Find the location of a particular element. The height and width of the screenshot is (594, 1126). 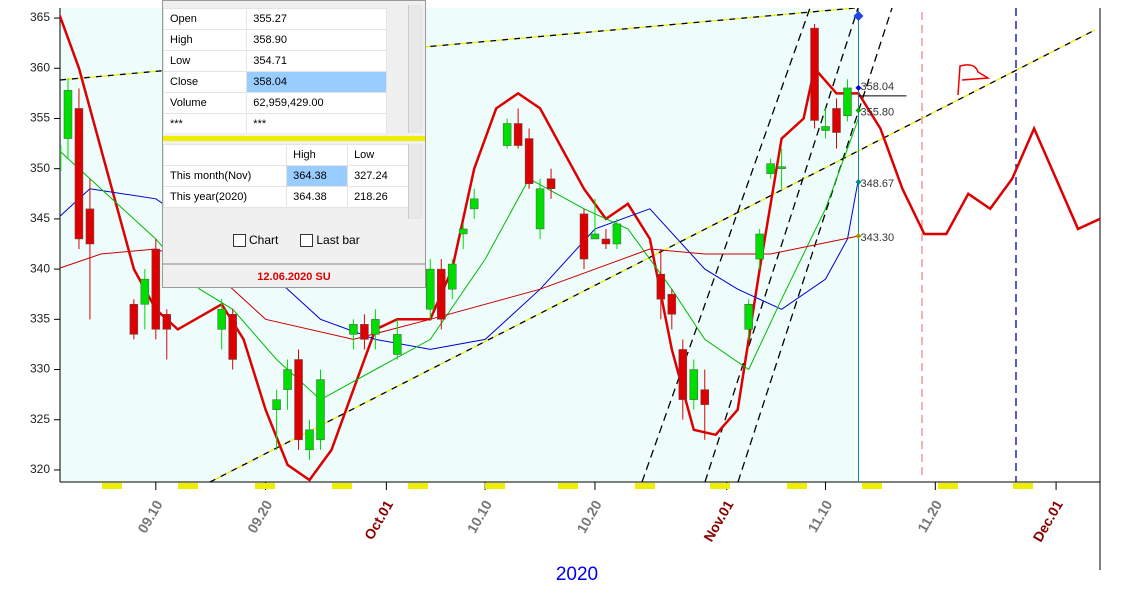

y-tick-label: 345 is located at coordinates (40, 218).